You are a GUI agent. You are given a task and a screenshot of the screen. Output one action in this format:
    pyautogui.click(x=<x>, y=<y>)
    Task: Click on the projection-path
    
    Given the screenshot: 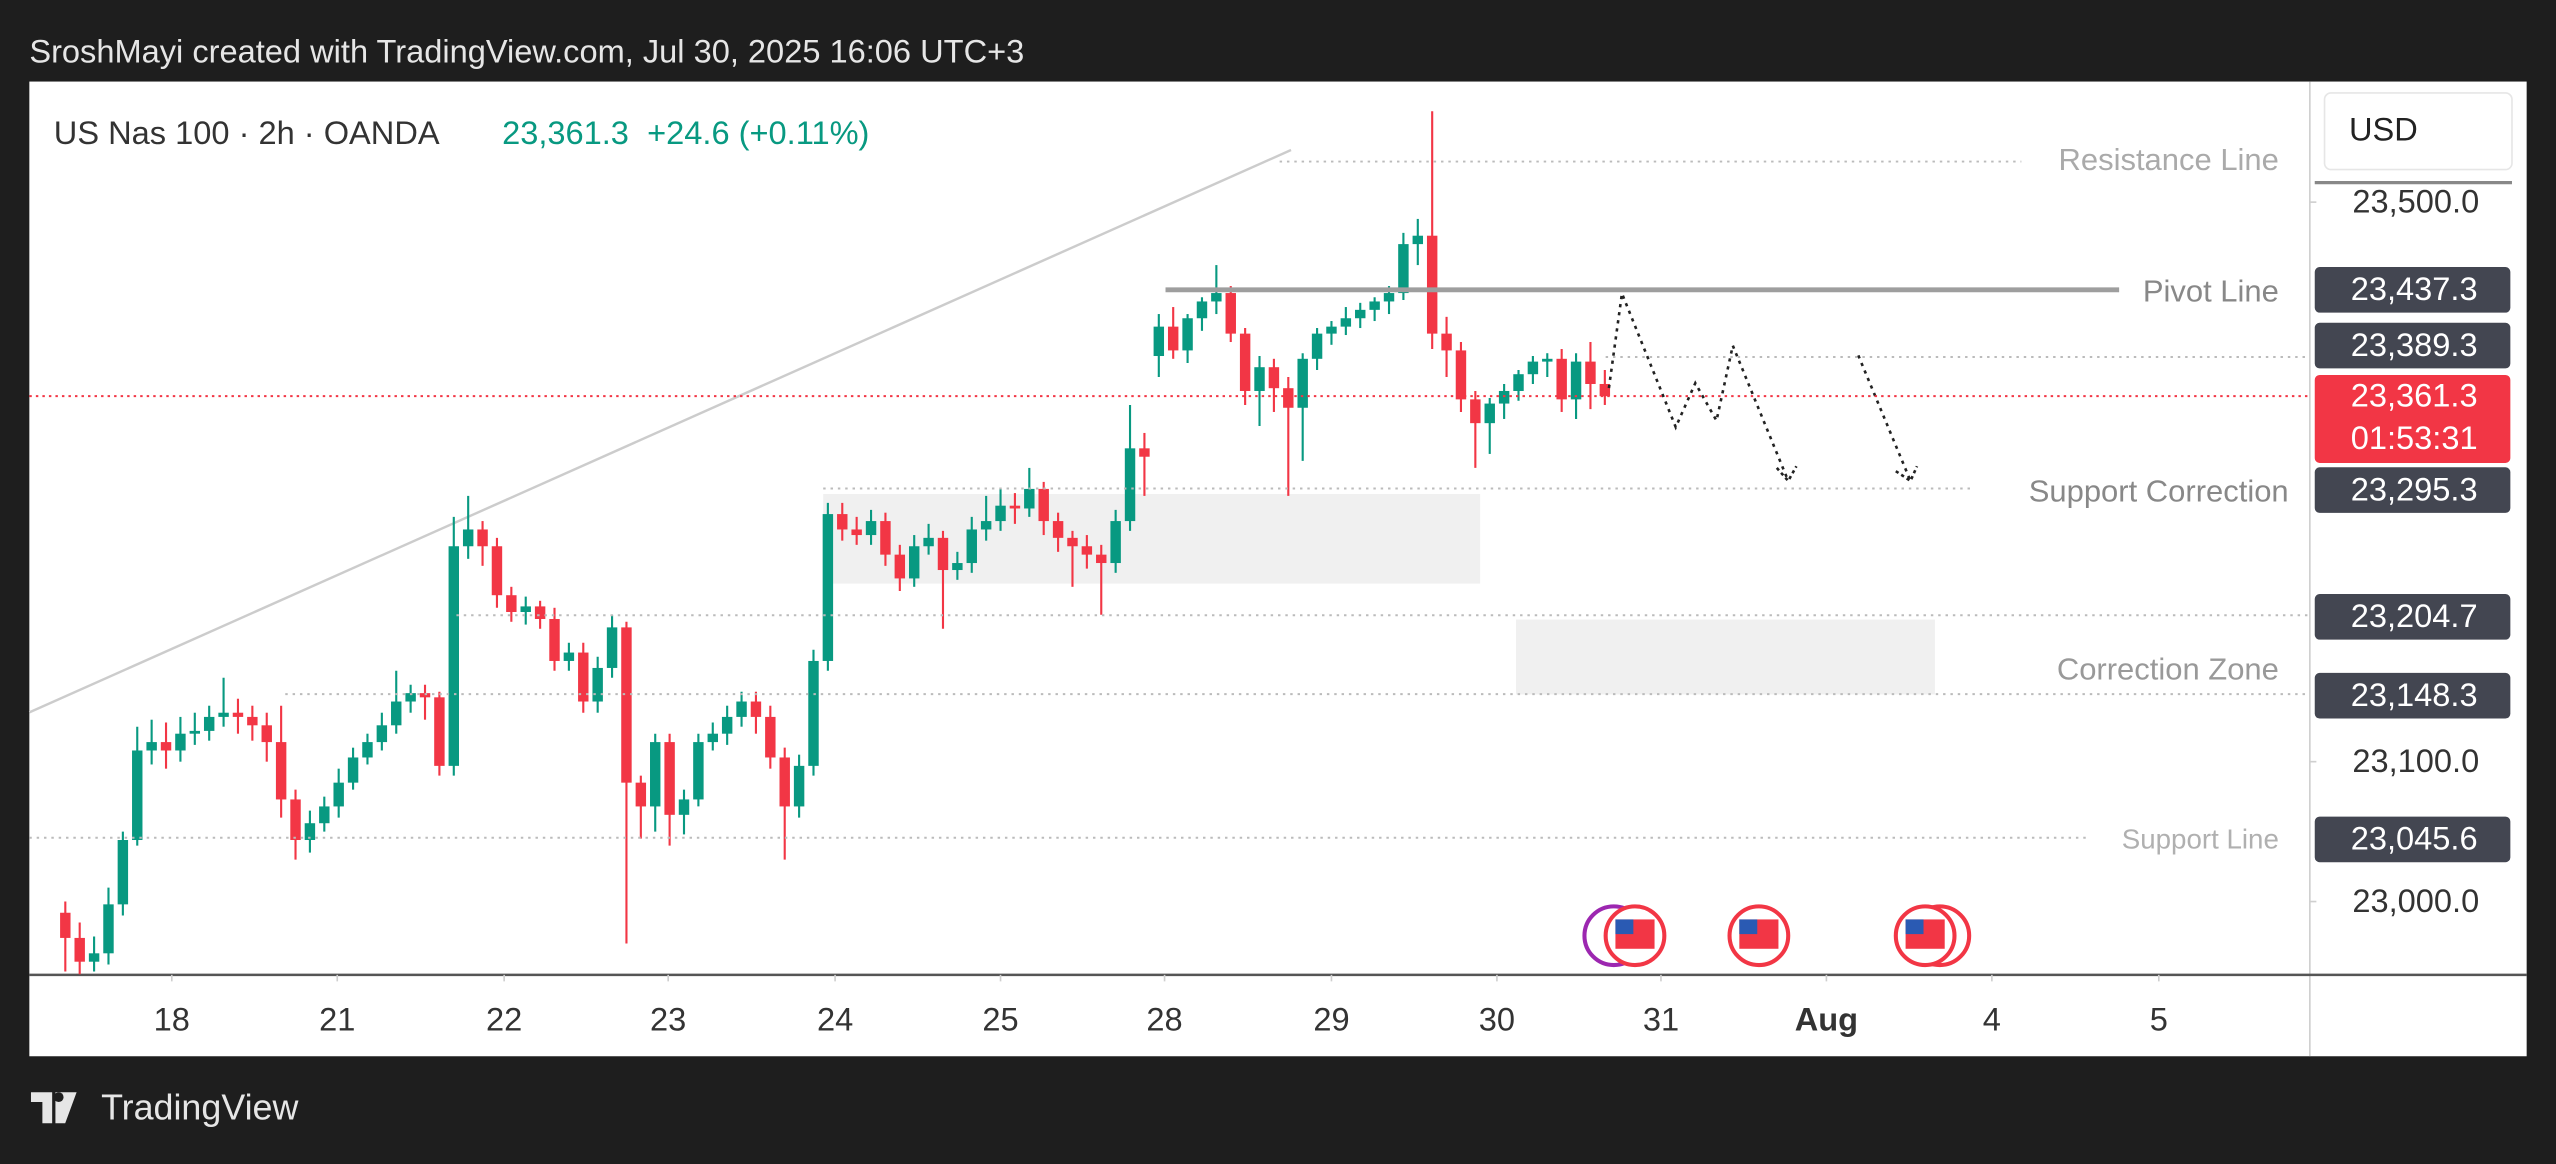 What is the action you would take?
    pyautogui.click(x=1884, y=418)
    